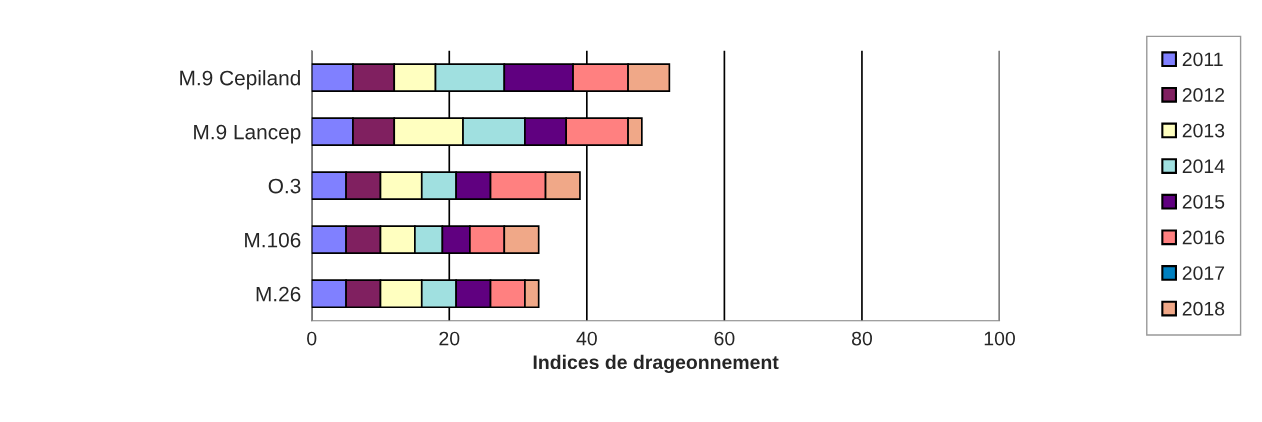 Image resolution: width=1262 pixels, height=422 pixels. I want to click on x-tick-label: 80, so click(861, 338).